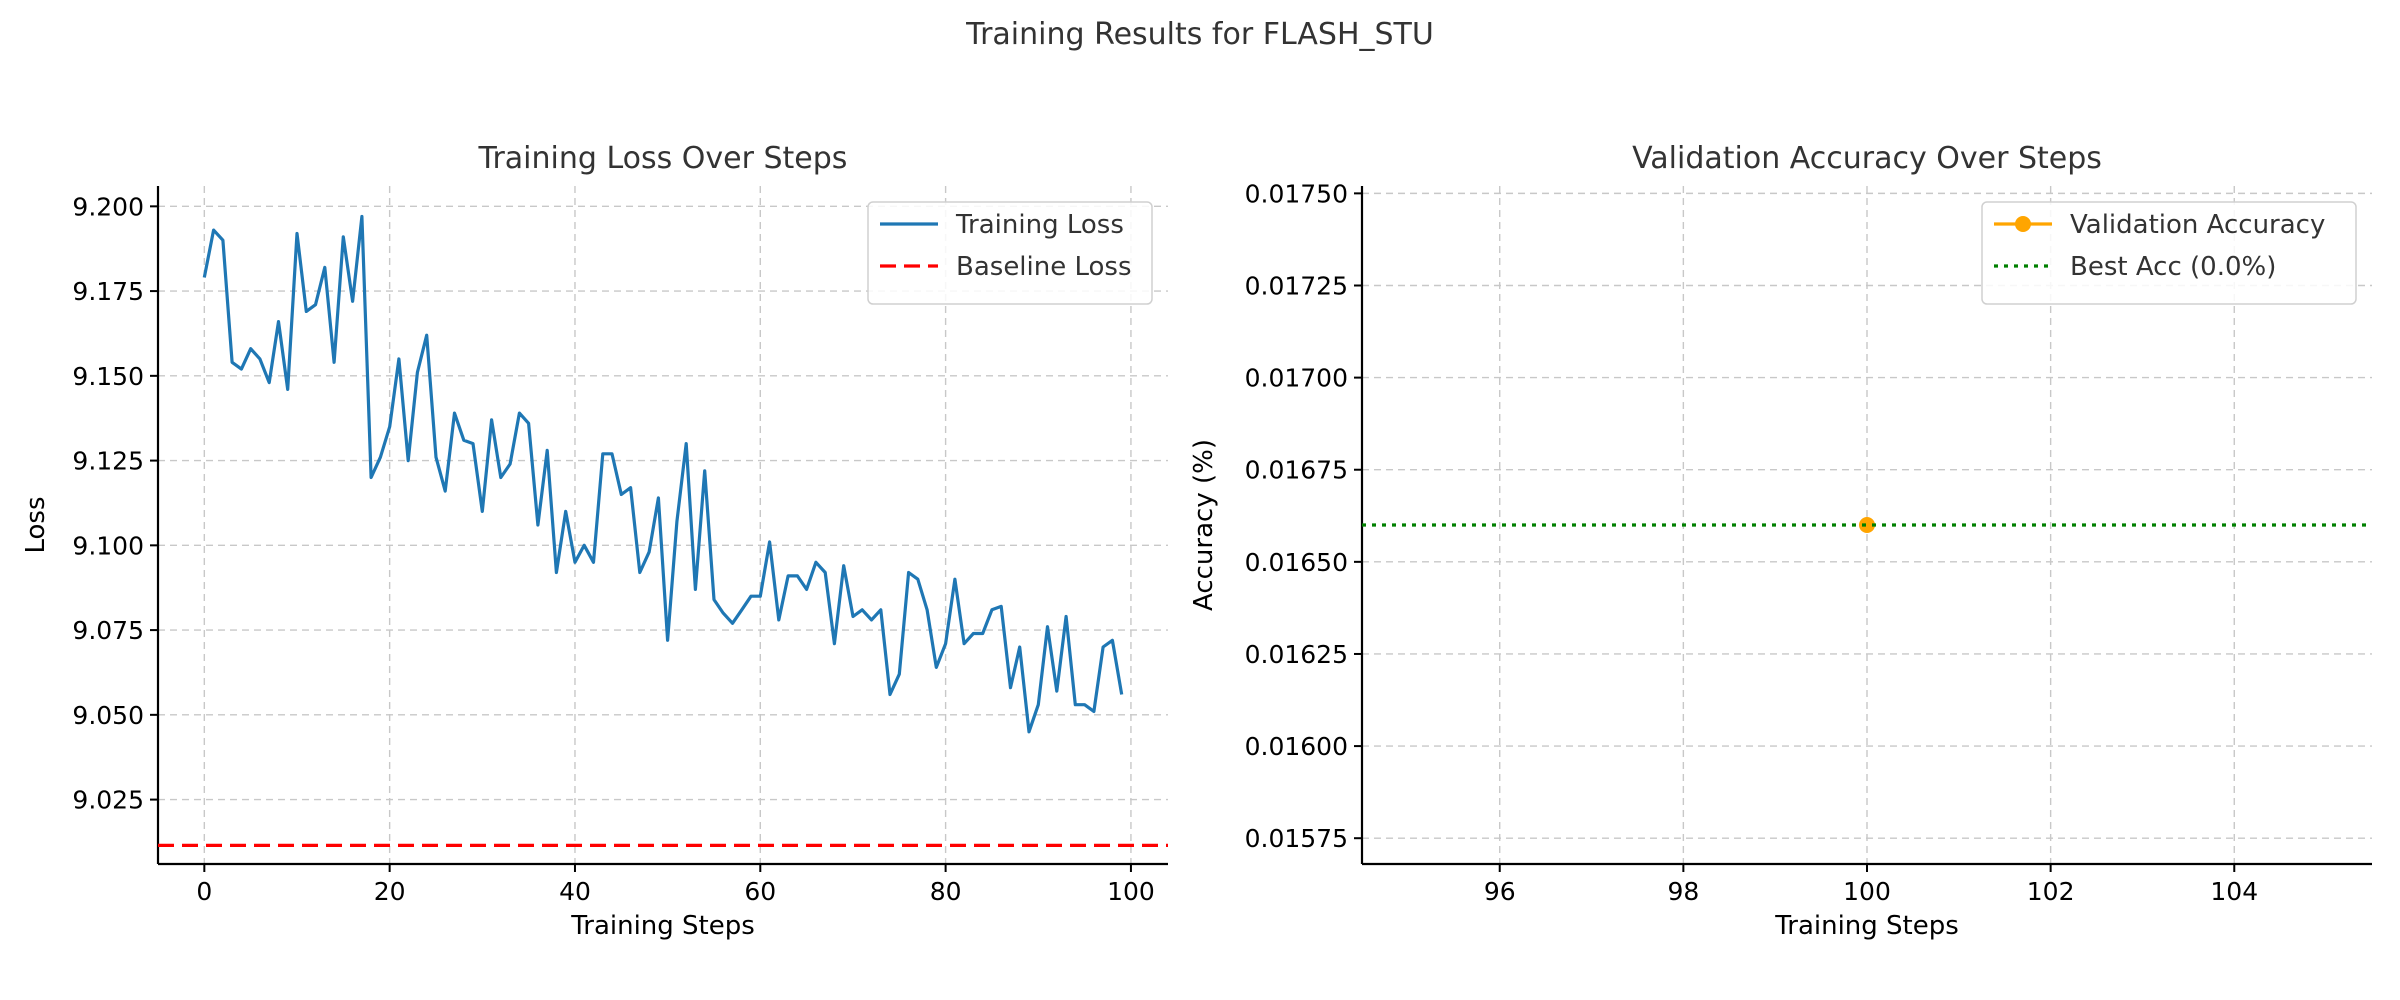  Describe the element at coordinates (2234, 891) in the screenshot. I see `x-tick-label: 104` at that location.